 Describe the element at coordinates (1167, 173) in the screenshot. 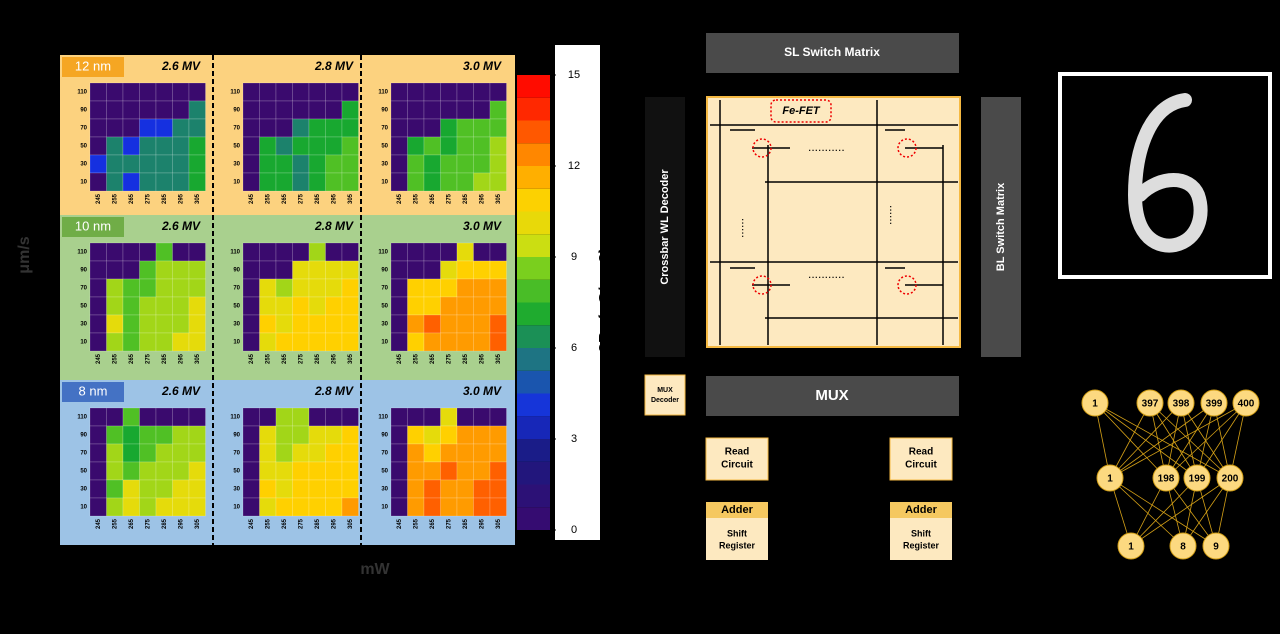

I see `mnist-digit` at that location.